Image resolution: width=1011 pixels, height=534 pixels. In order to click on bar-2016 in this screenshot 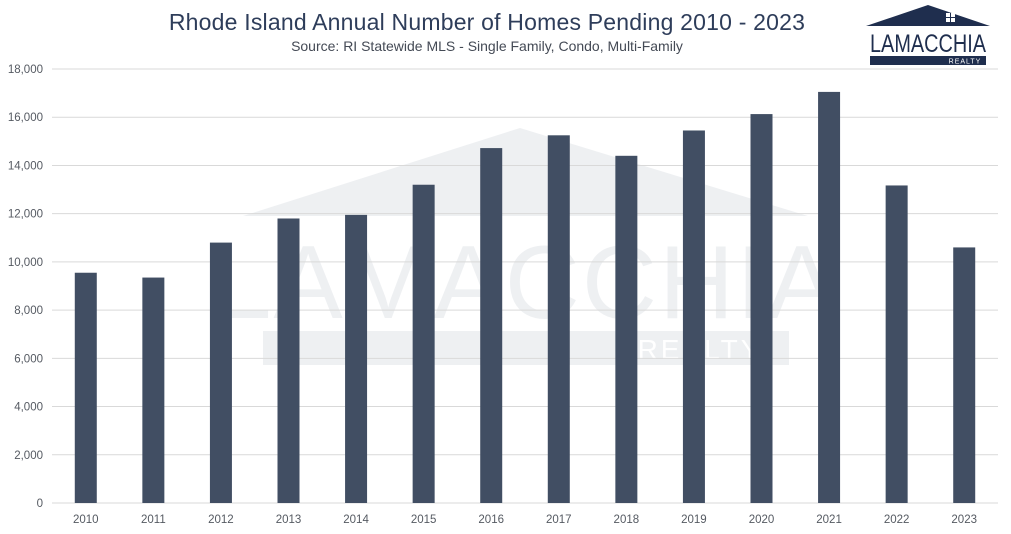, I will do `click(491, 325)`.